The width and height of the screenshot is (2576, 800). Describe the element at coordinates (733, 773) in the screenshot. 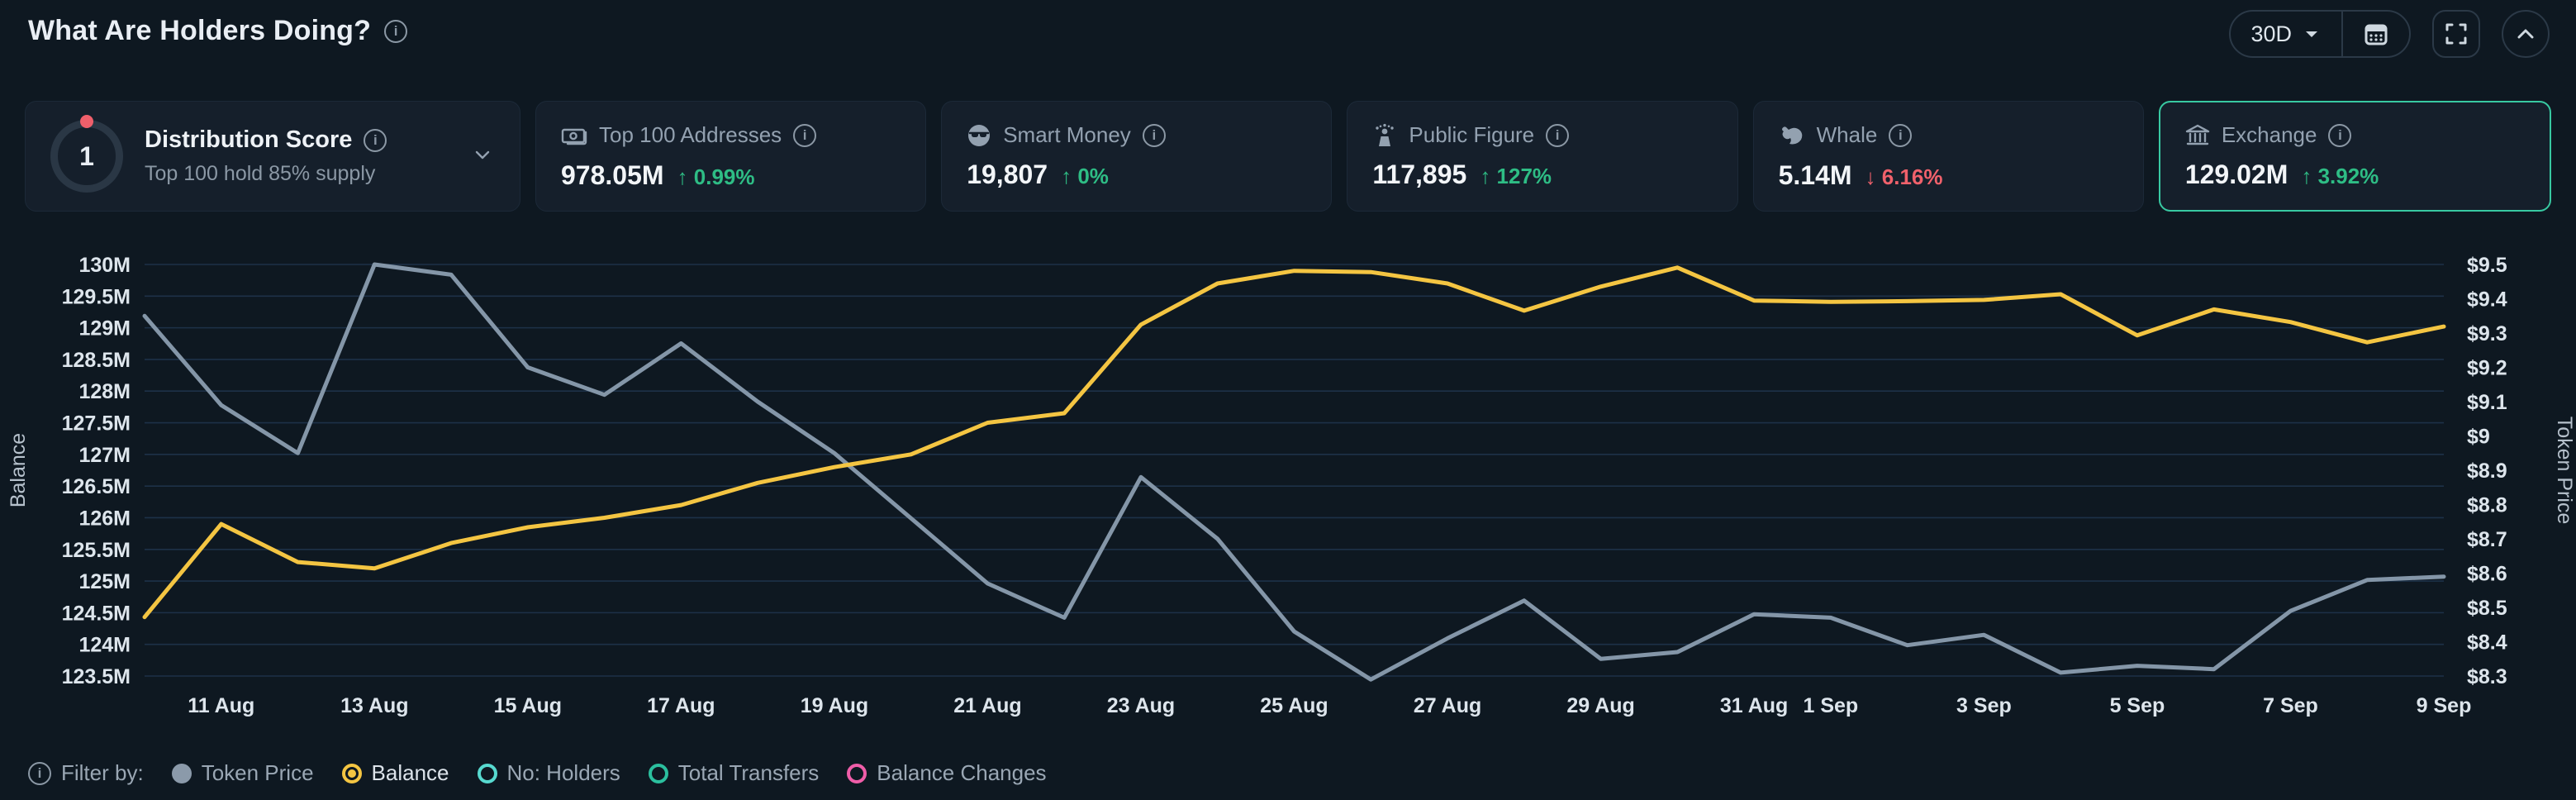

I see `legend-item-total-transfers: Total Transfers` at that location.